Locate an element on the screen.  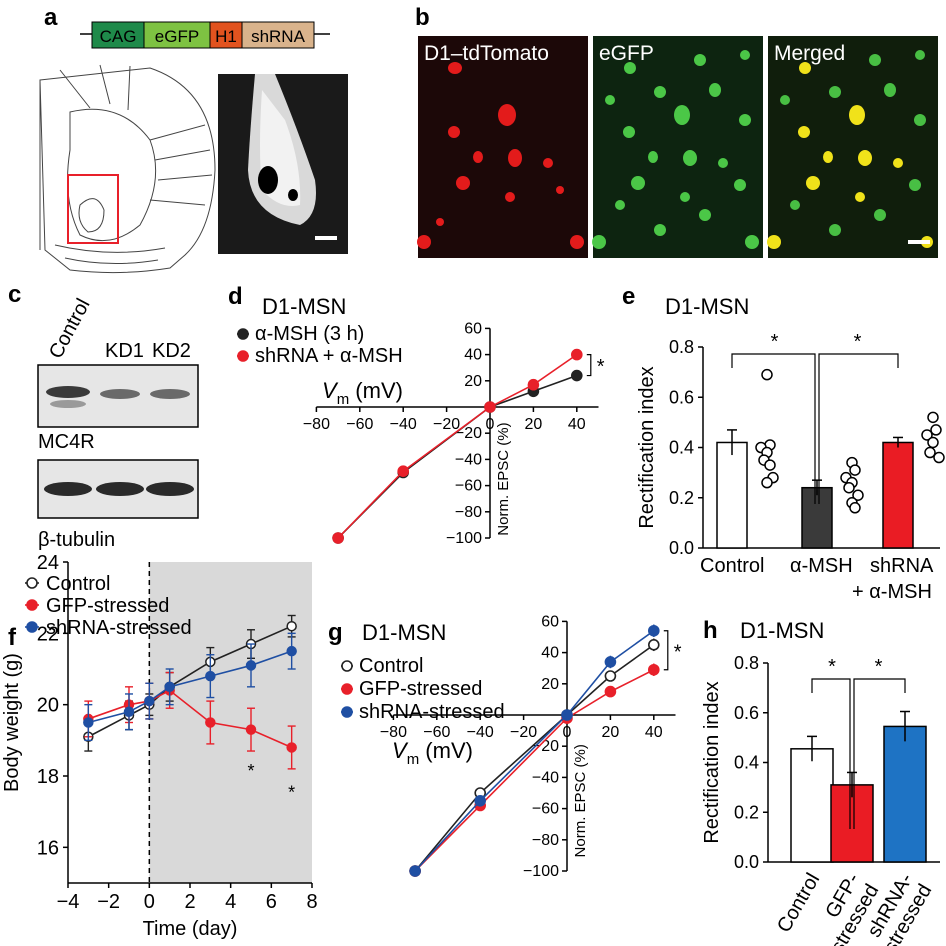
brain-atlas-drawing is located at coordinates (127, 169).